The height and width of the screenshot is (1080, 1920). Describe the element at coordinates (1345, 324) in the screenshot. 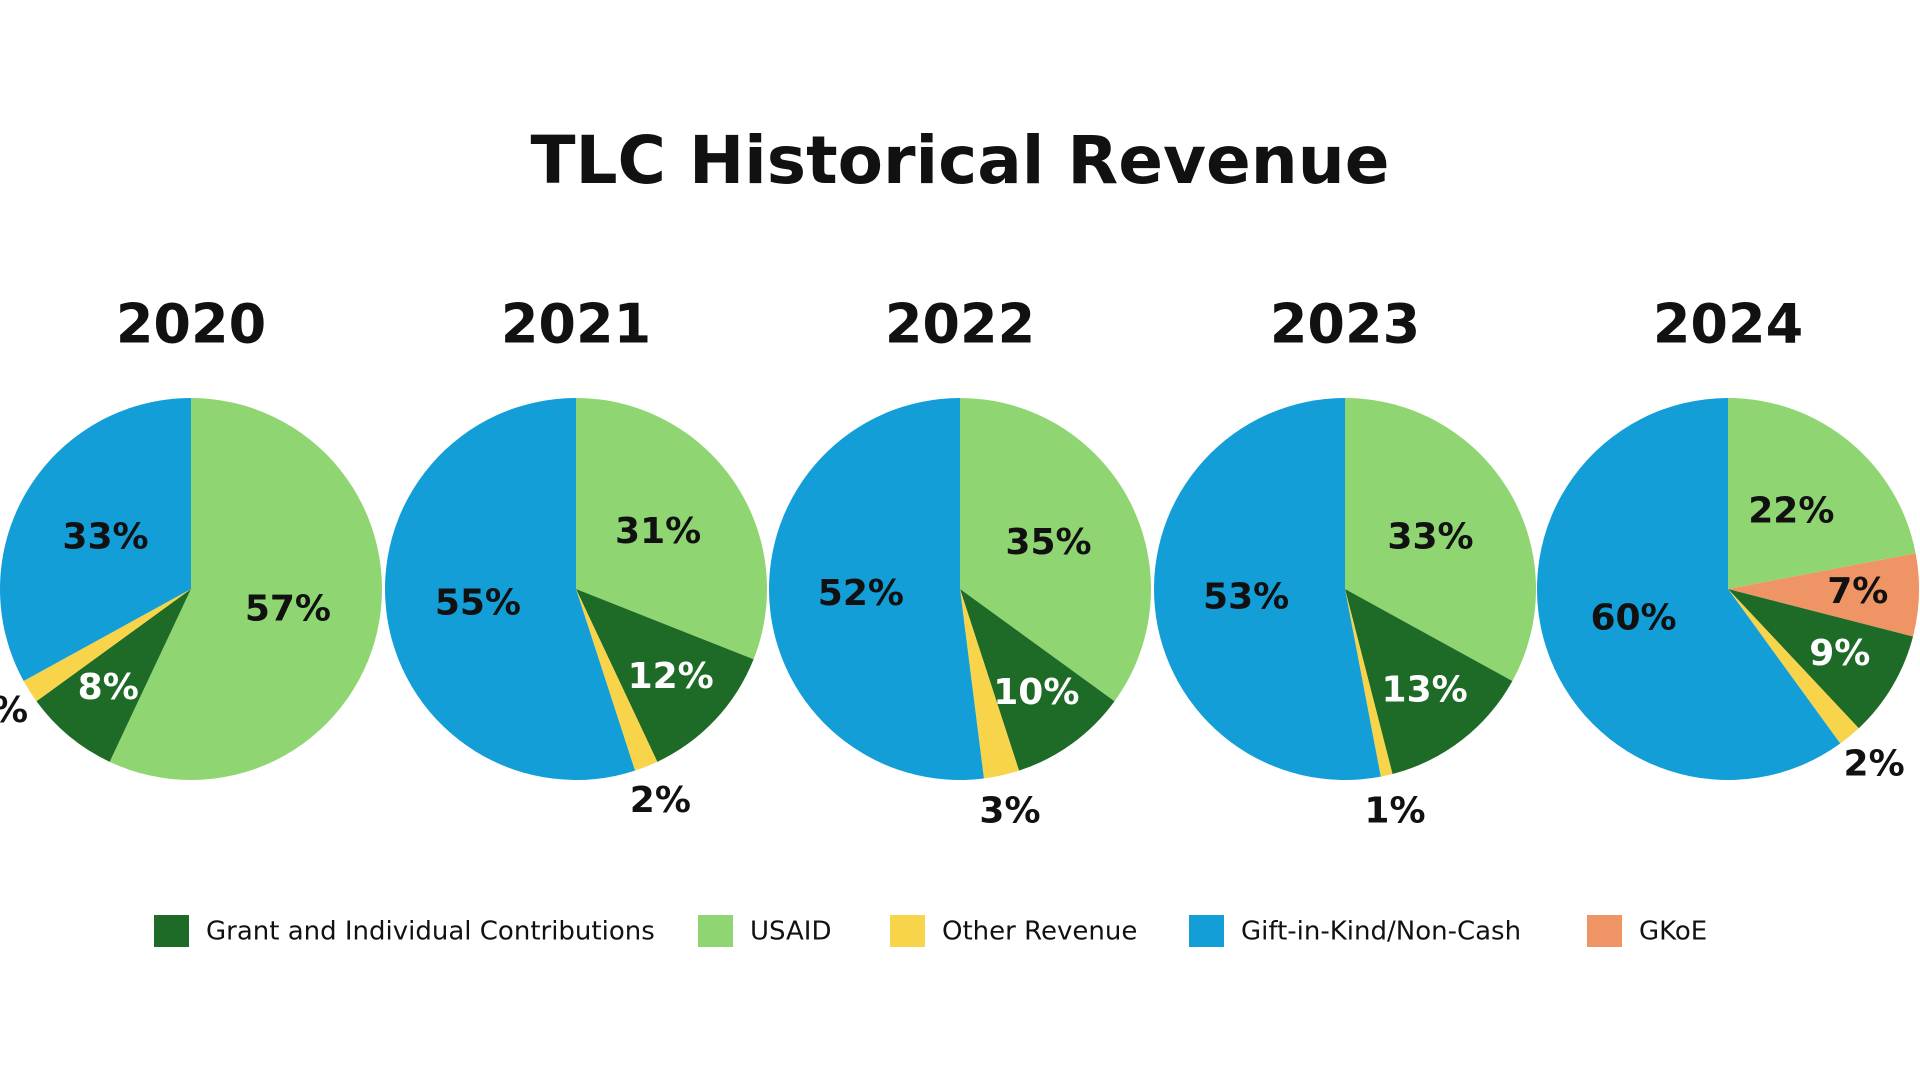

I see `pie-title: 2023` at that location.